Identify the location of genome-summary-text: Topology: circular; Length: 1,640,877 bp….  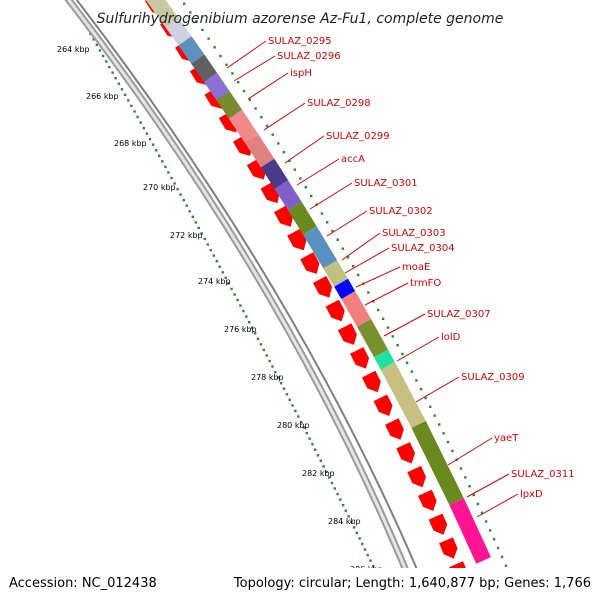
(412, 583).